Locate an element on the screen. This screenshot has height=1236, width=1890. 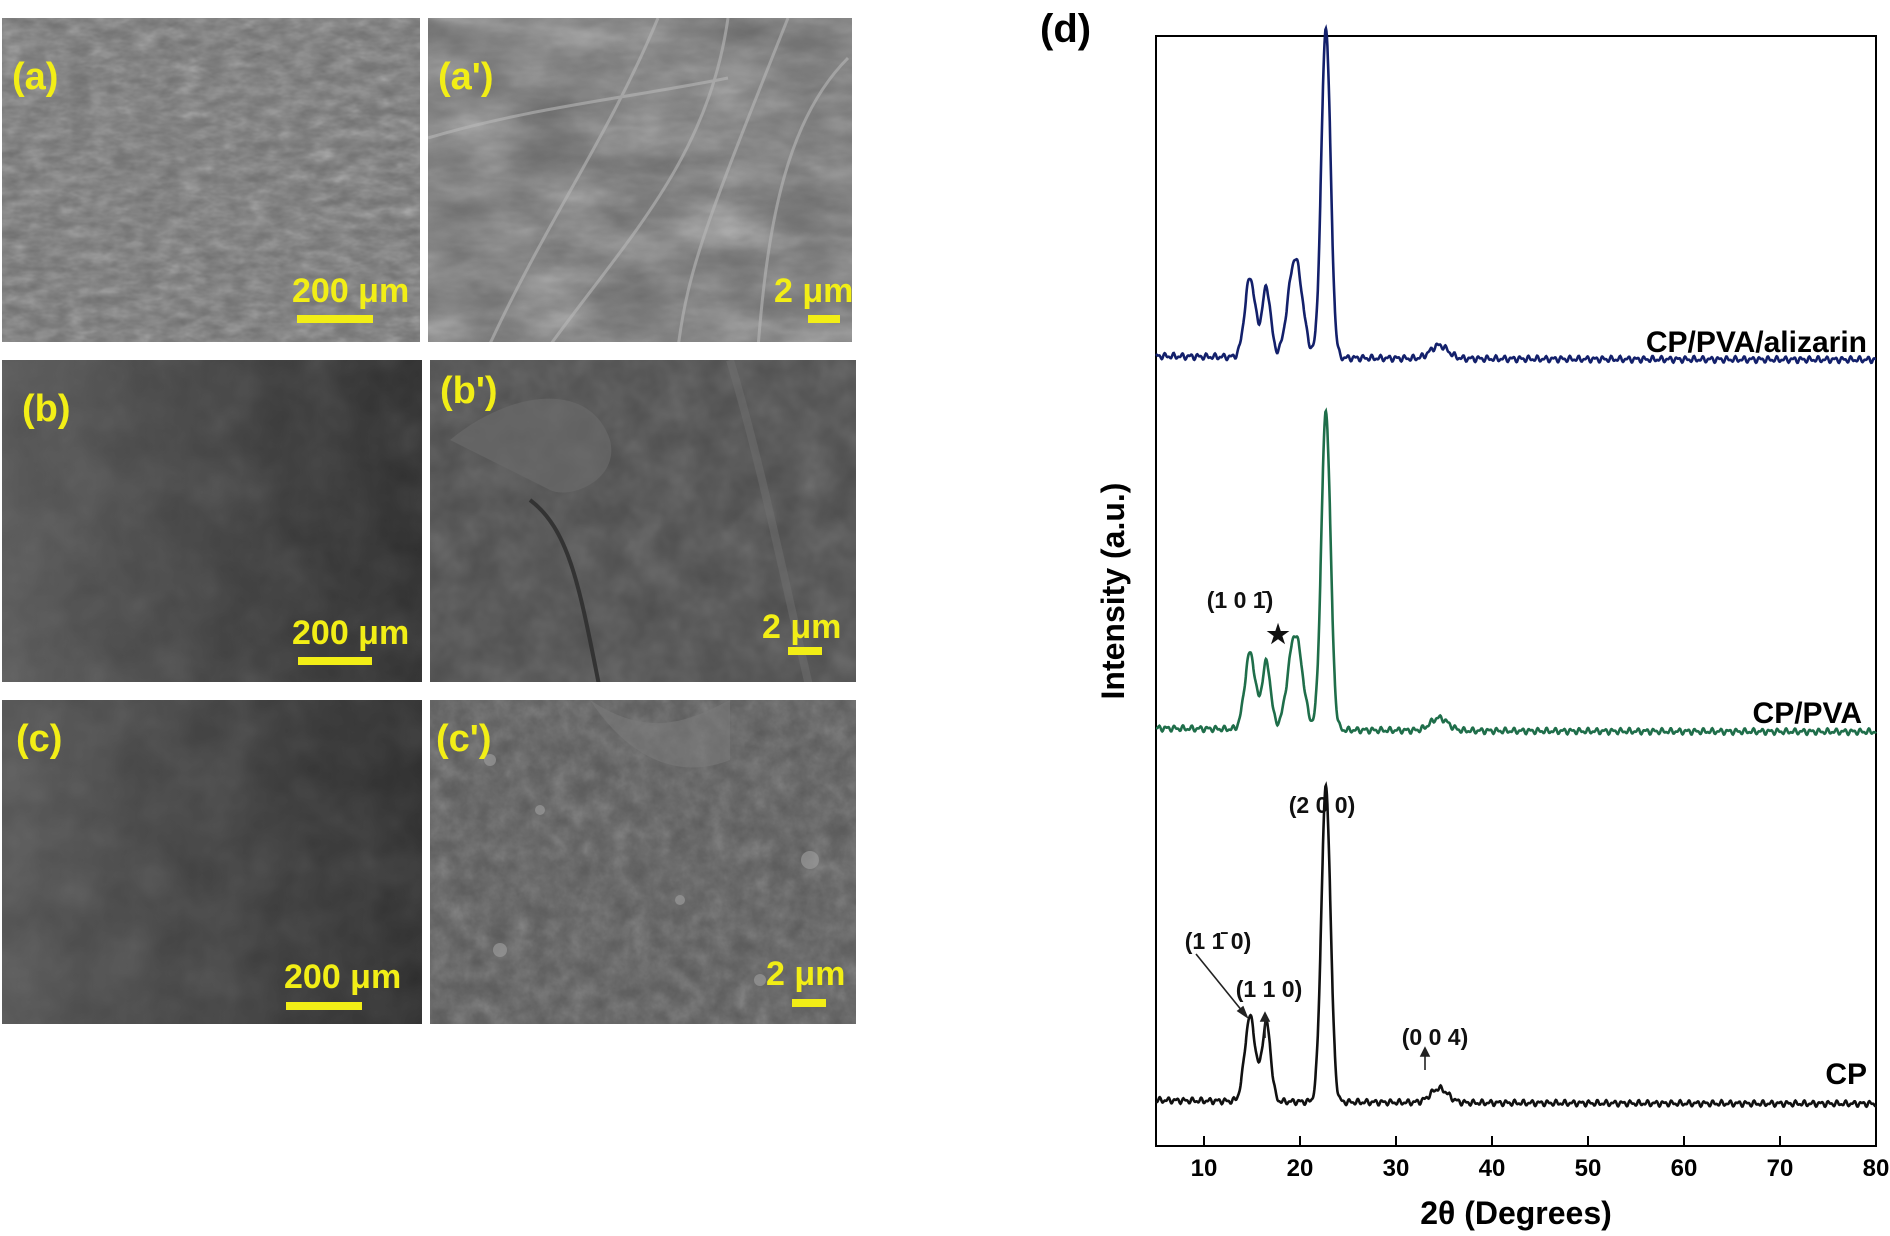
series-label-cp: CP is located at coordinates (1846, 1074).